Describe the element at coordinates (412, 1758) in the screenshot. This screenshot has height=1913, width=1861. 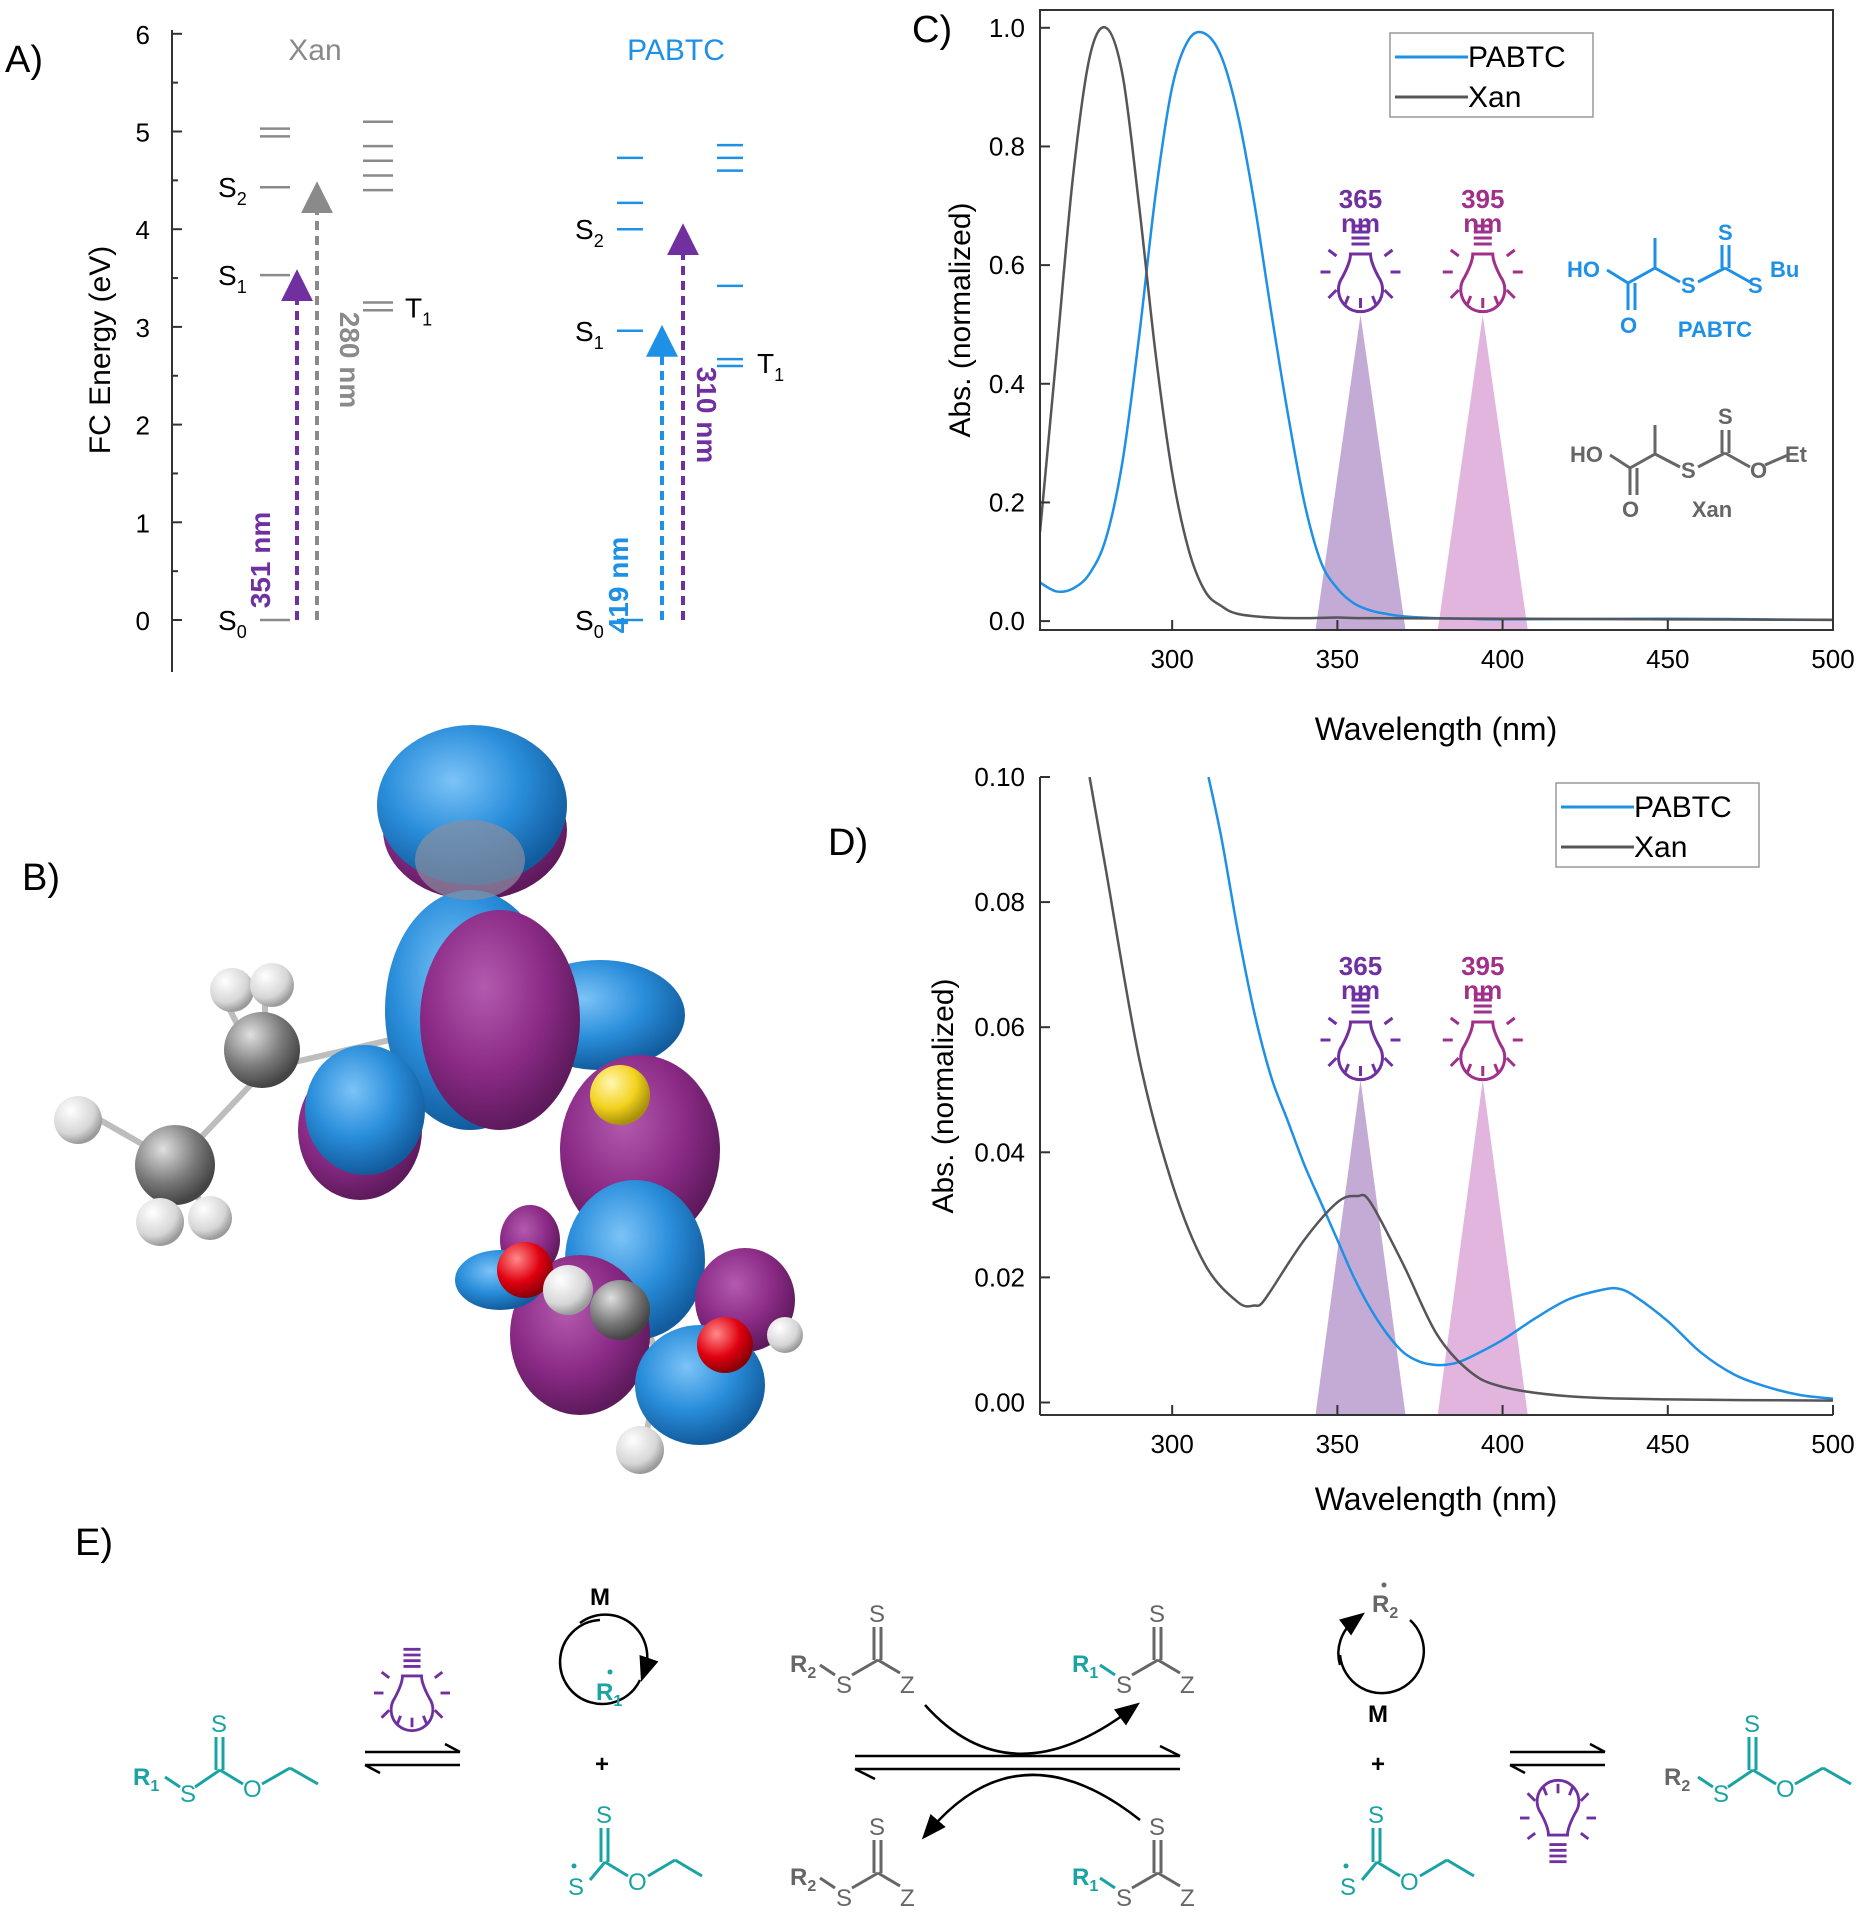
I see `equilibrium-arrows` at that location.